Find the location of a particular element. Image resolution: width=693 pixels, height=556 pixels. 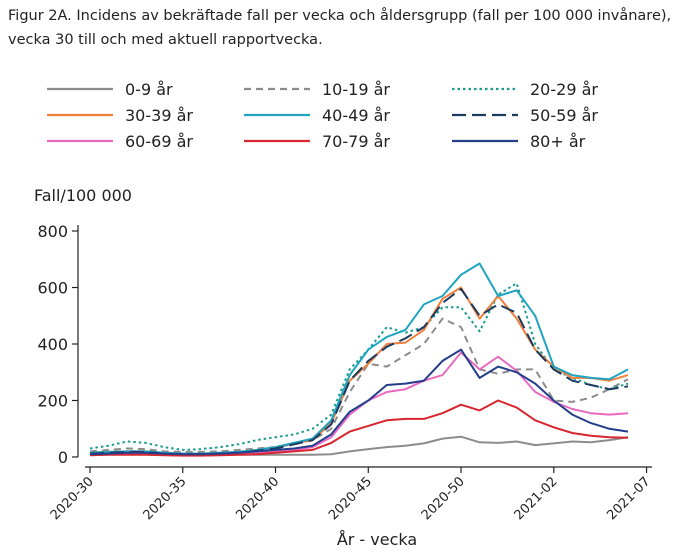

x-tick-label: 2020-45 is located at coordinates (350, 498).